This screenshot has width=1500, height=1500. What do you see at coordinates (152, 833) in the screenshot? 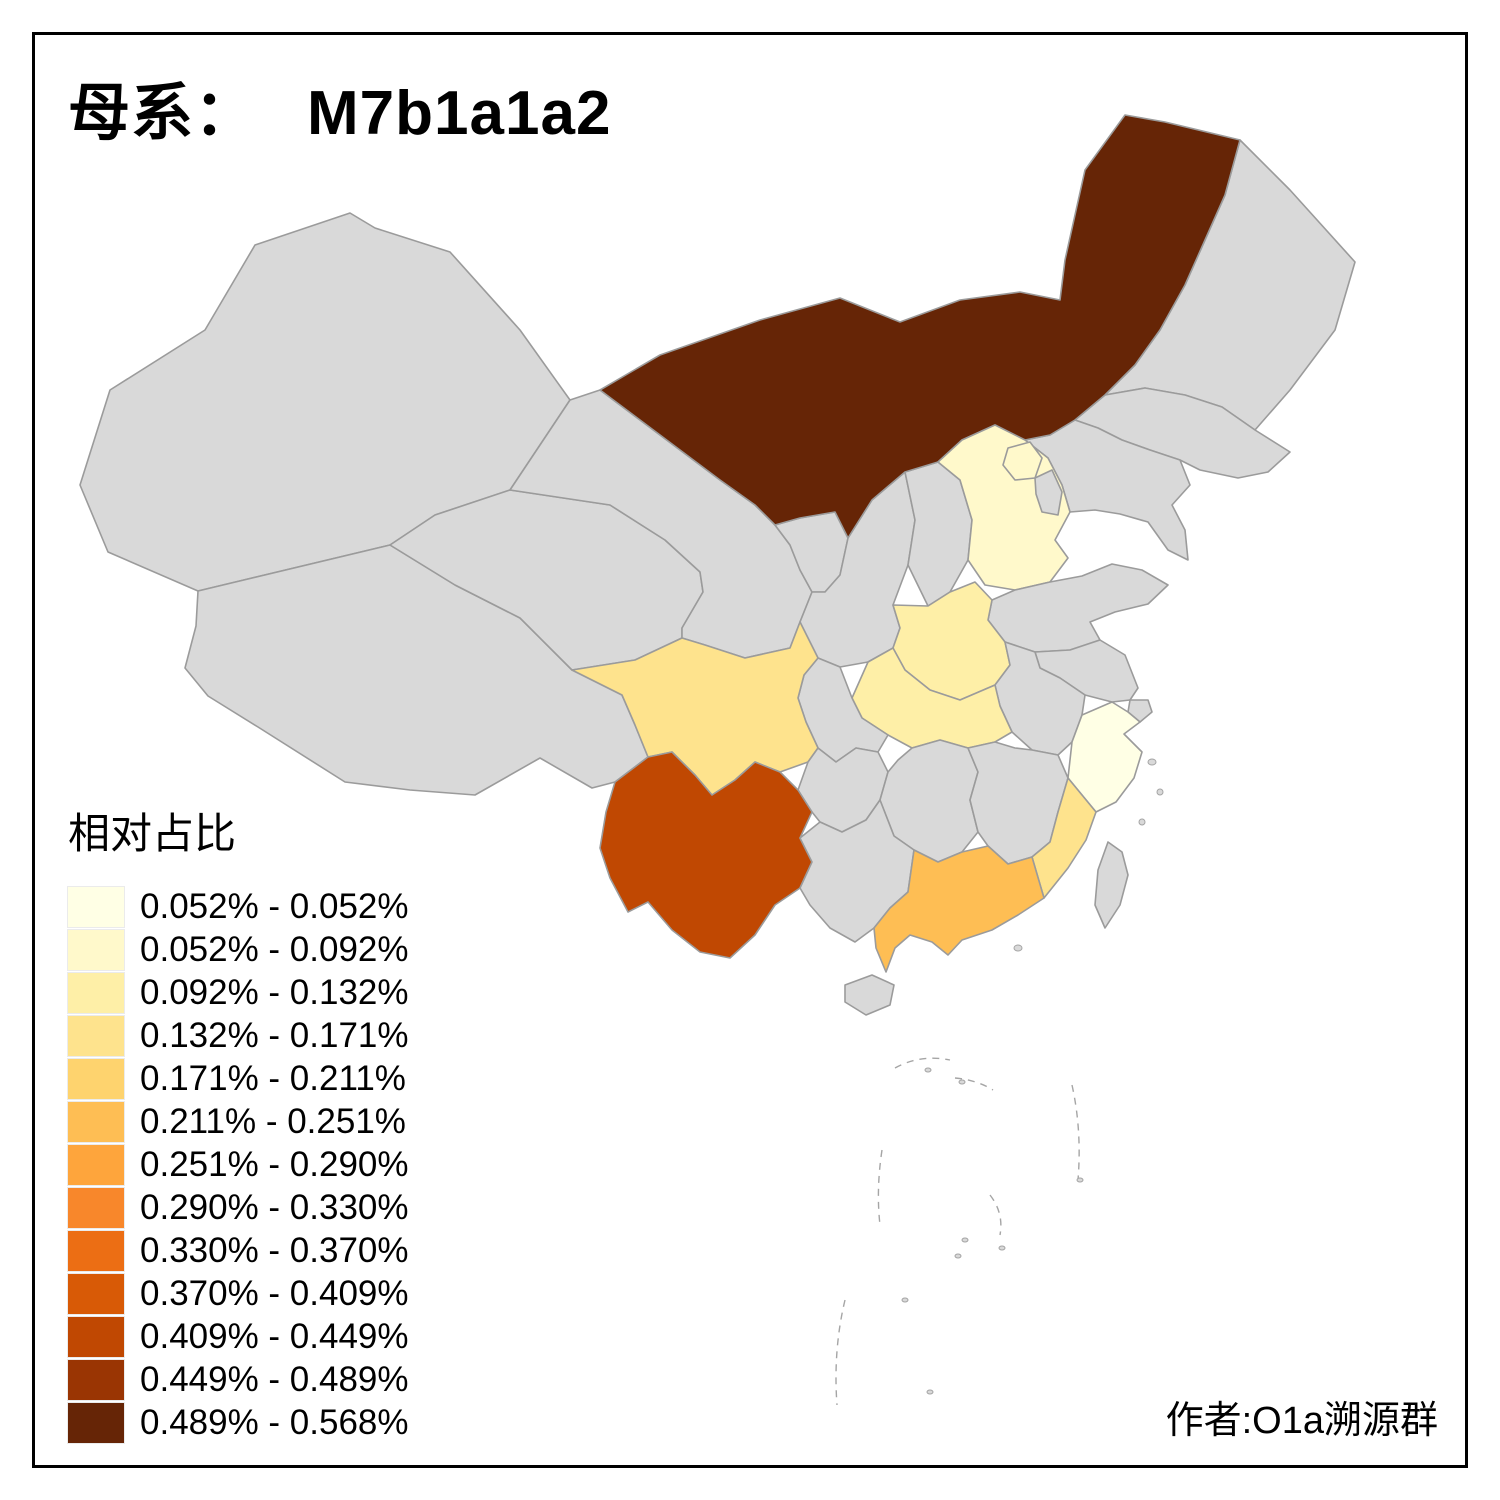
I see `legend-title: 相对占比` at bounding box center [152, 833].